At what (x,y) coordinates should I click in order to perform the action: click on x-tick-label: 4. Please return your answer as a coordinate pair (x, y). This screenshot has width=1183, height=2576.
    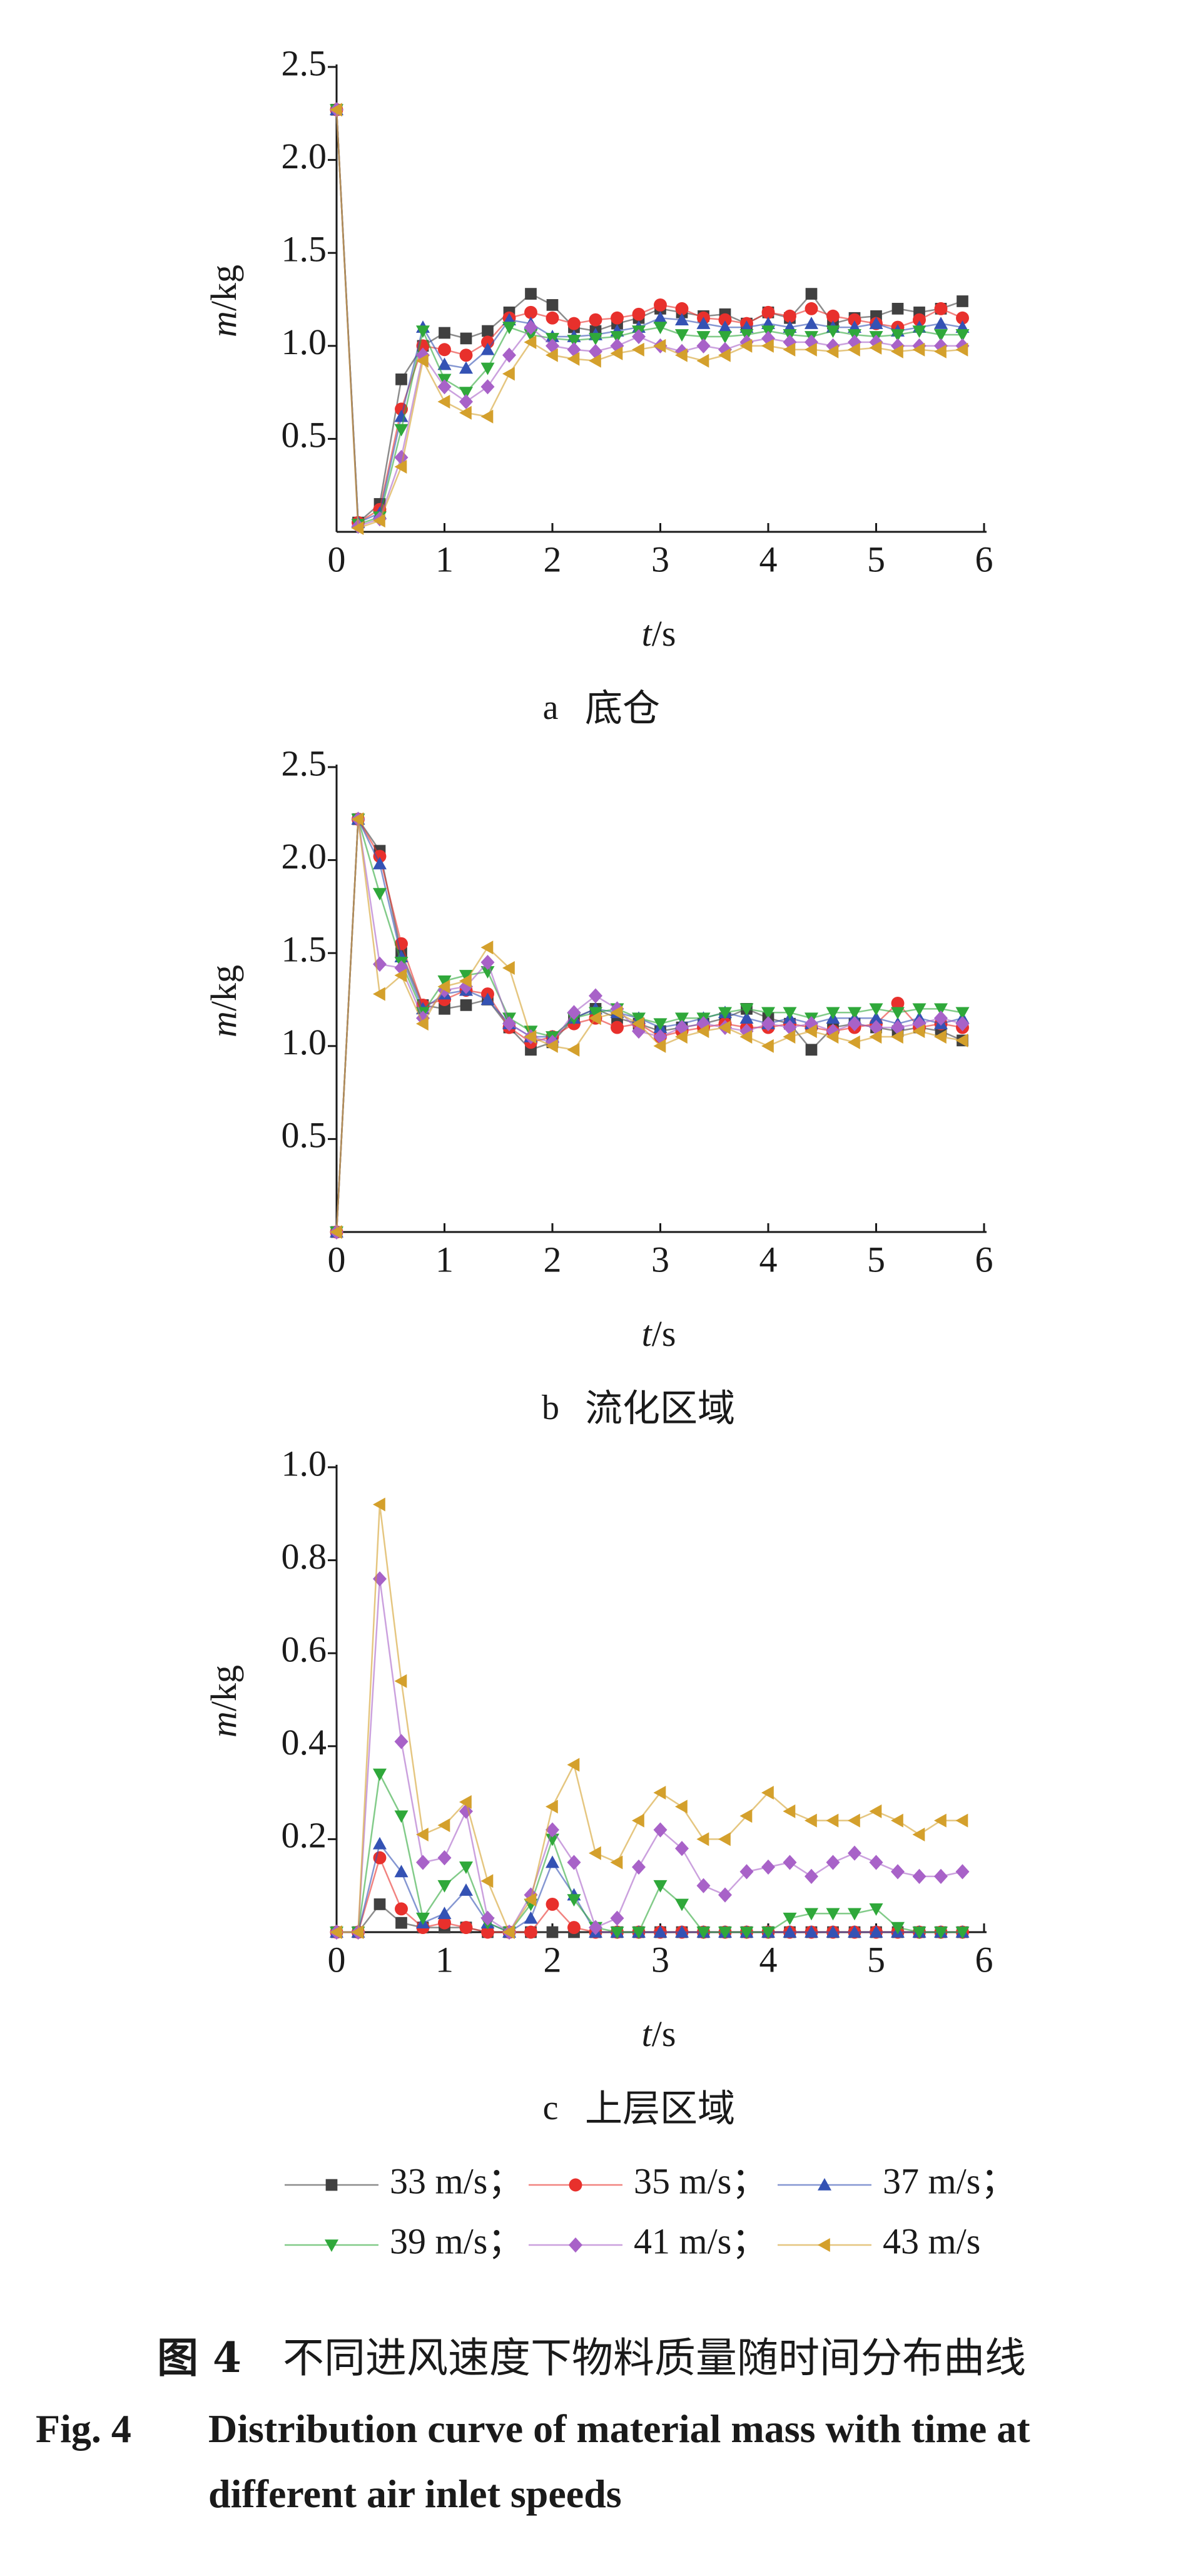
    Looking at the image, I should click on (768, 1259).